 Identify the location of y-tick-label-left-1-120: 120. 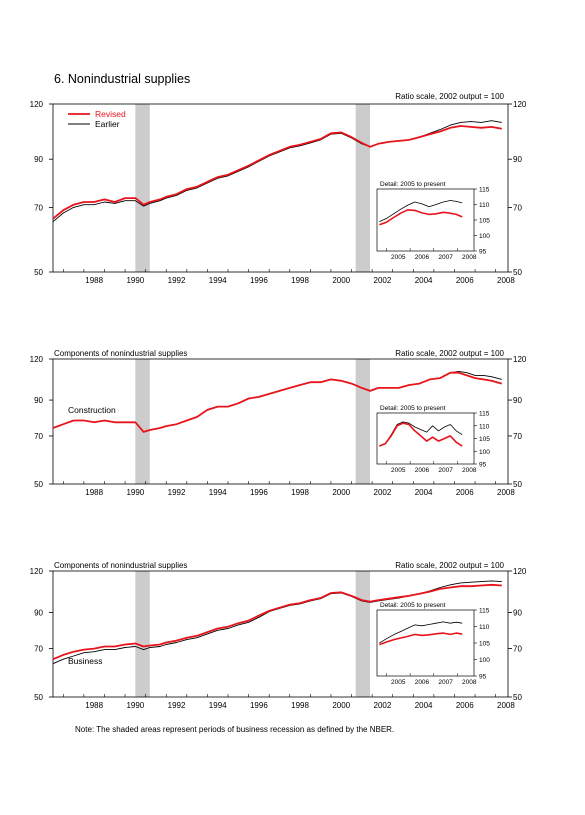
(37, 104).